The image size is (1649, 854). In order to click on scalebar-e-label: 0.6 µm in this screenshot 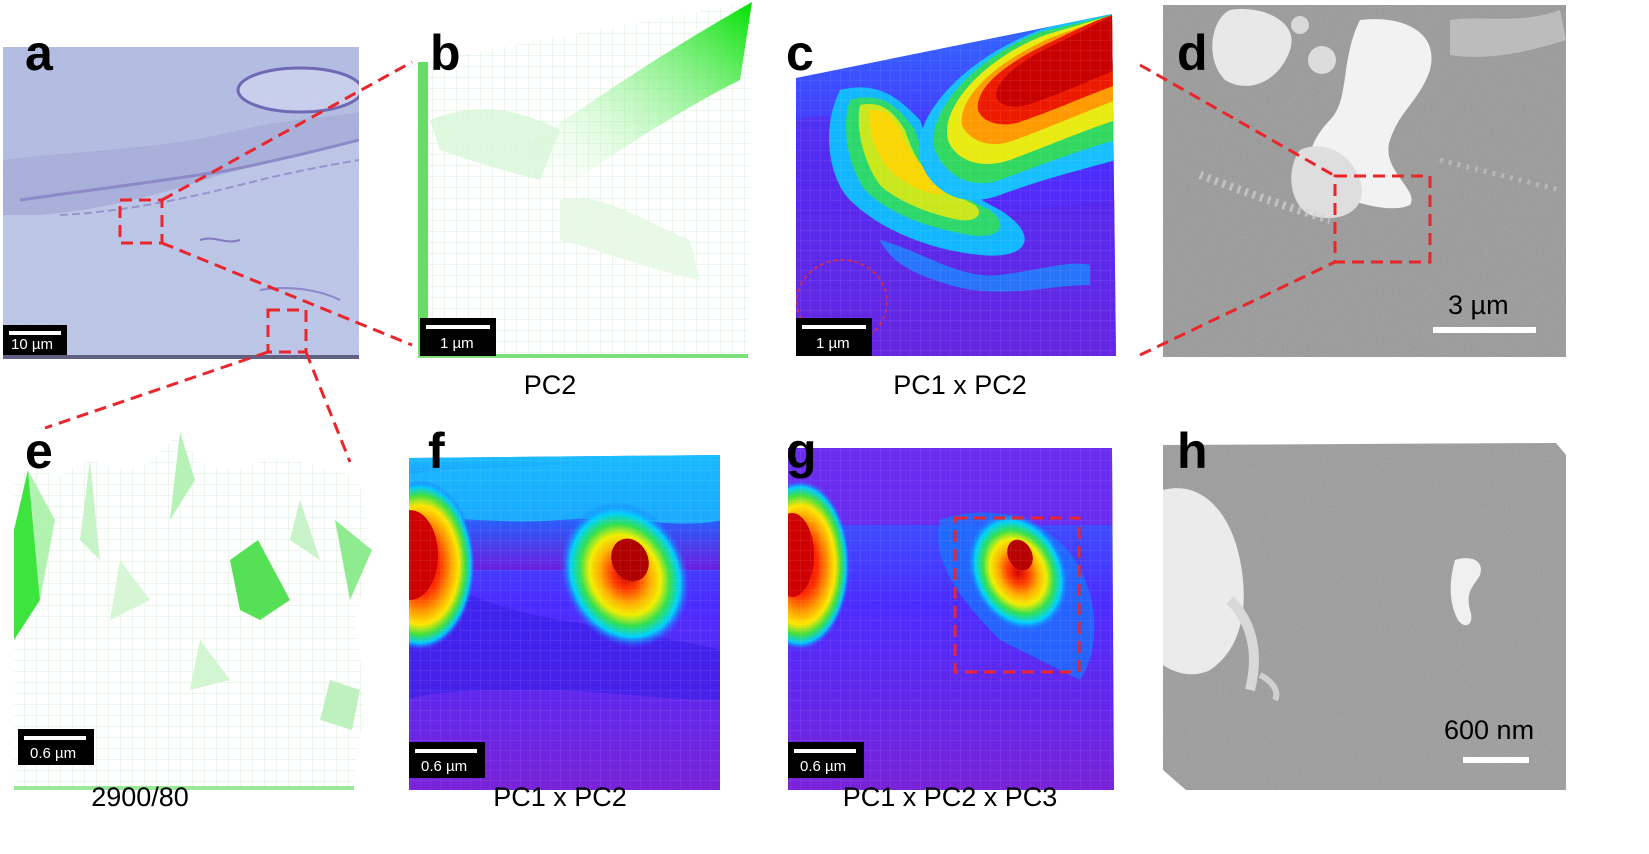, I will do `click(53, 753)`.